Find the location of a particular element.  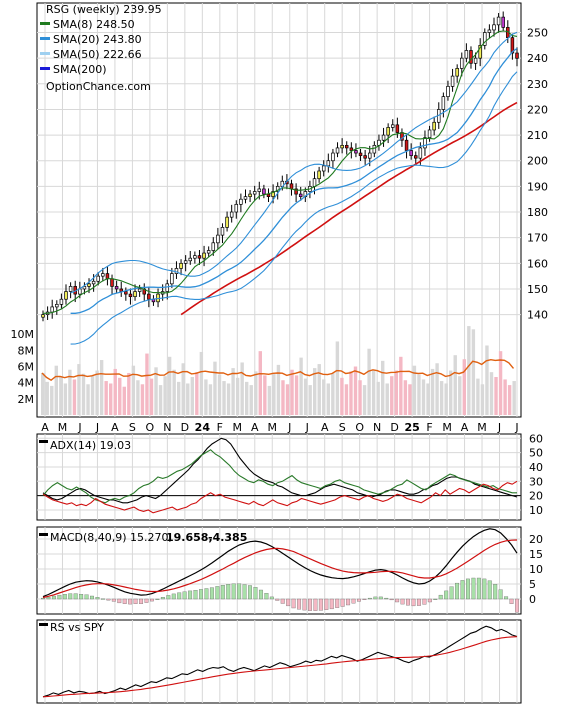

adx-tick-label: 40 is located at coordinates (536, 467).